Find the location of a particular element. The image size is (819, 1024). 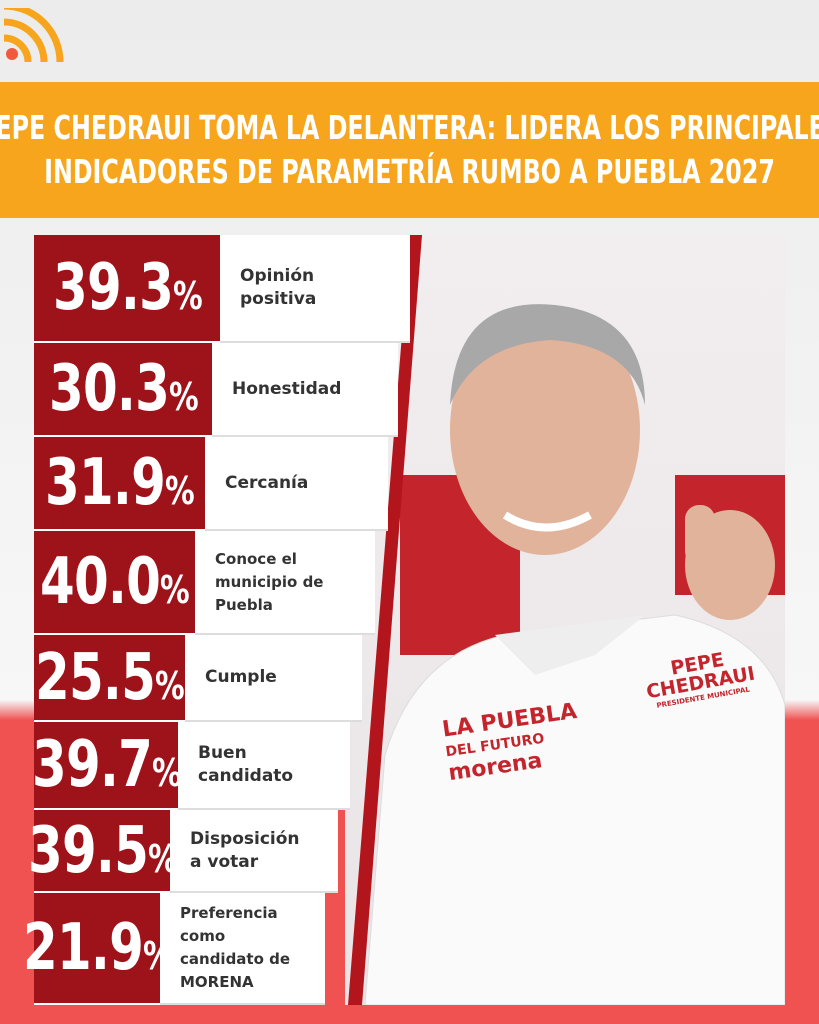

label-box: Honestidad is located at coordinates (305, 390).